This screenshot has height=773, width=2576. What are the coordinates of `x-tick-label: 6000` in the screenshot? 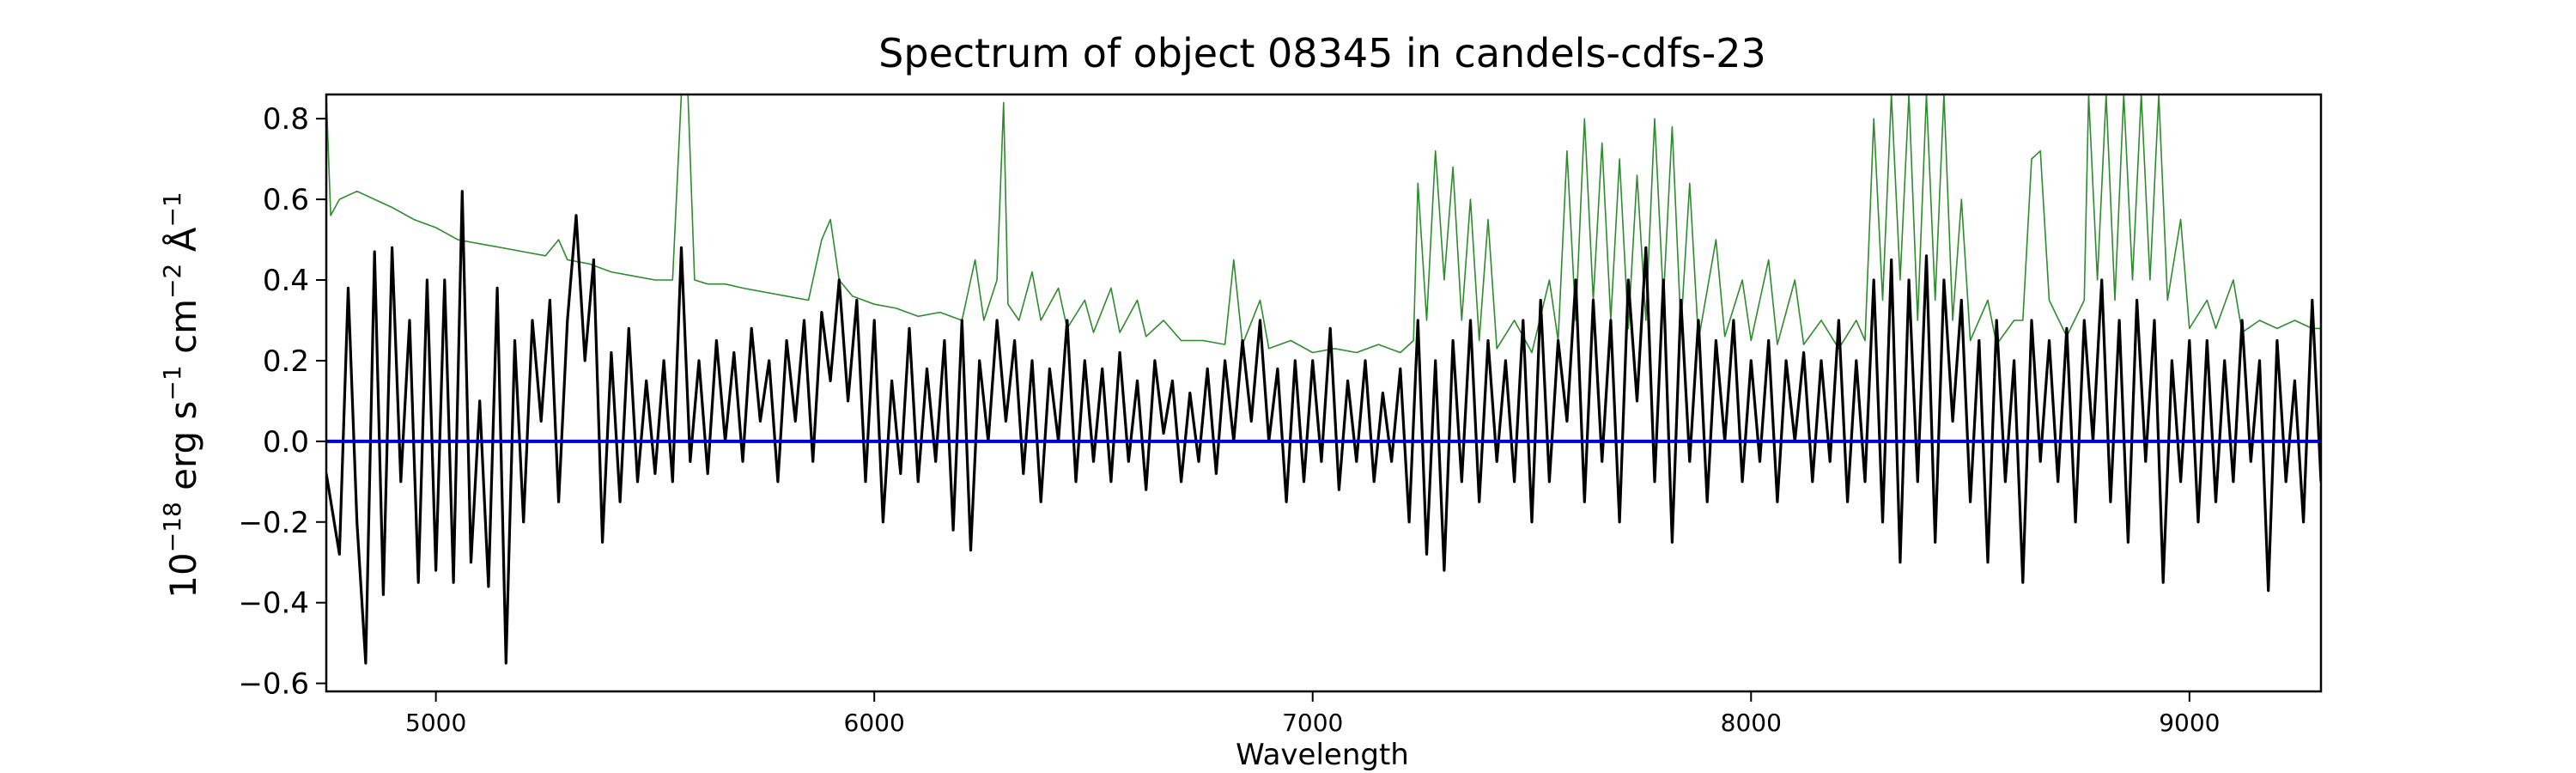 It's located at (874, 723).